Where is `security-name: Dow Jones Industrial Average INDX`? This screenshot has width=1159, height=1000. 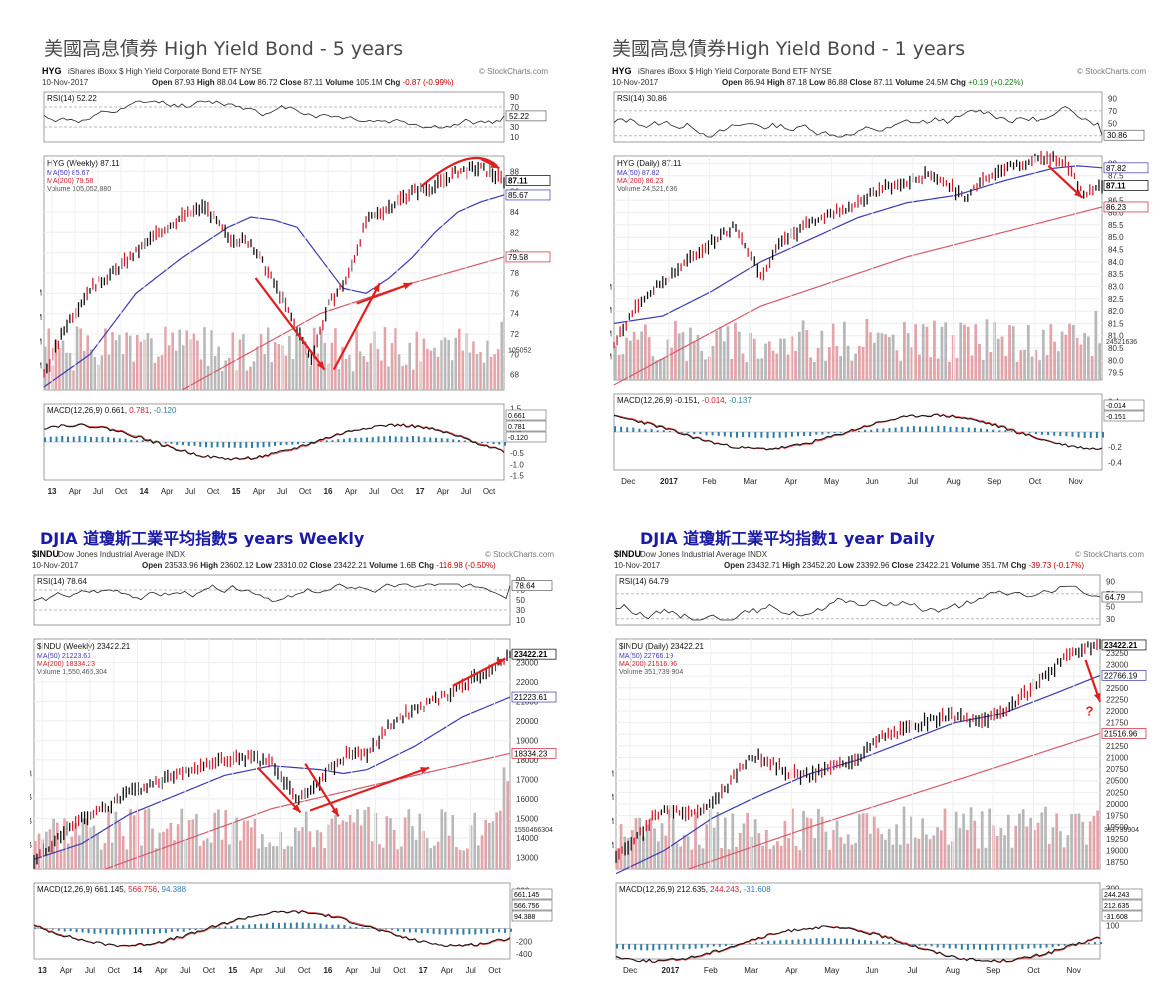 security-name: Dow Jones Industrial Average INDX is located at coordinates (704, 554).